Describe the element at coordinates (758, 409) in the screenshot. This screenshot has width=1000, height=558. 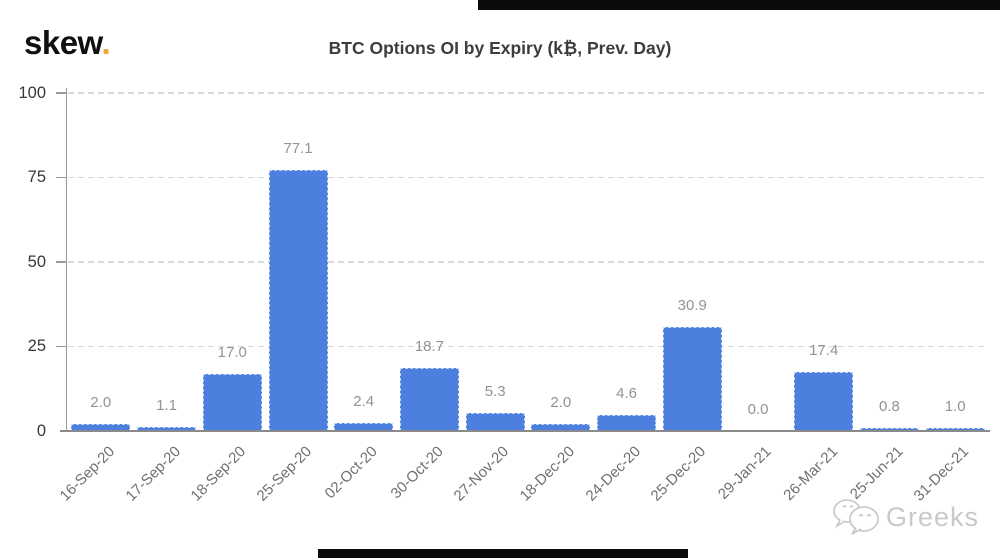
I see `bar-value-label: 0.0` at that location.